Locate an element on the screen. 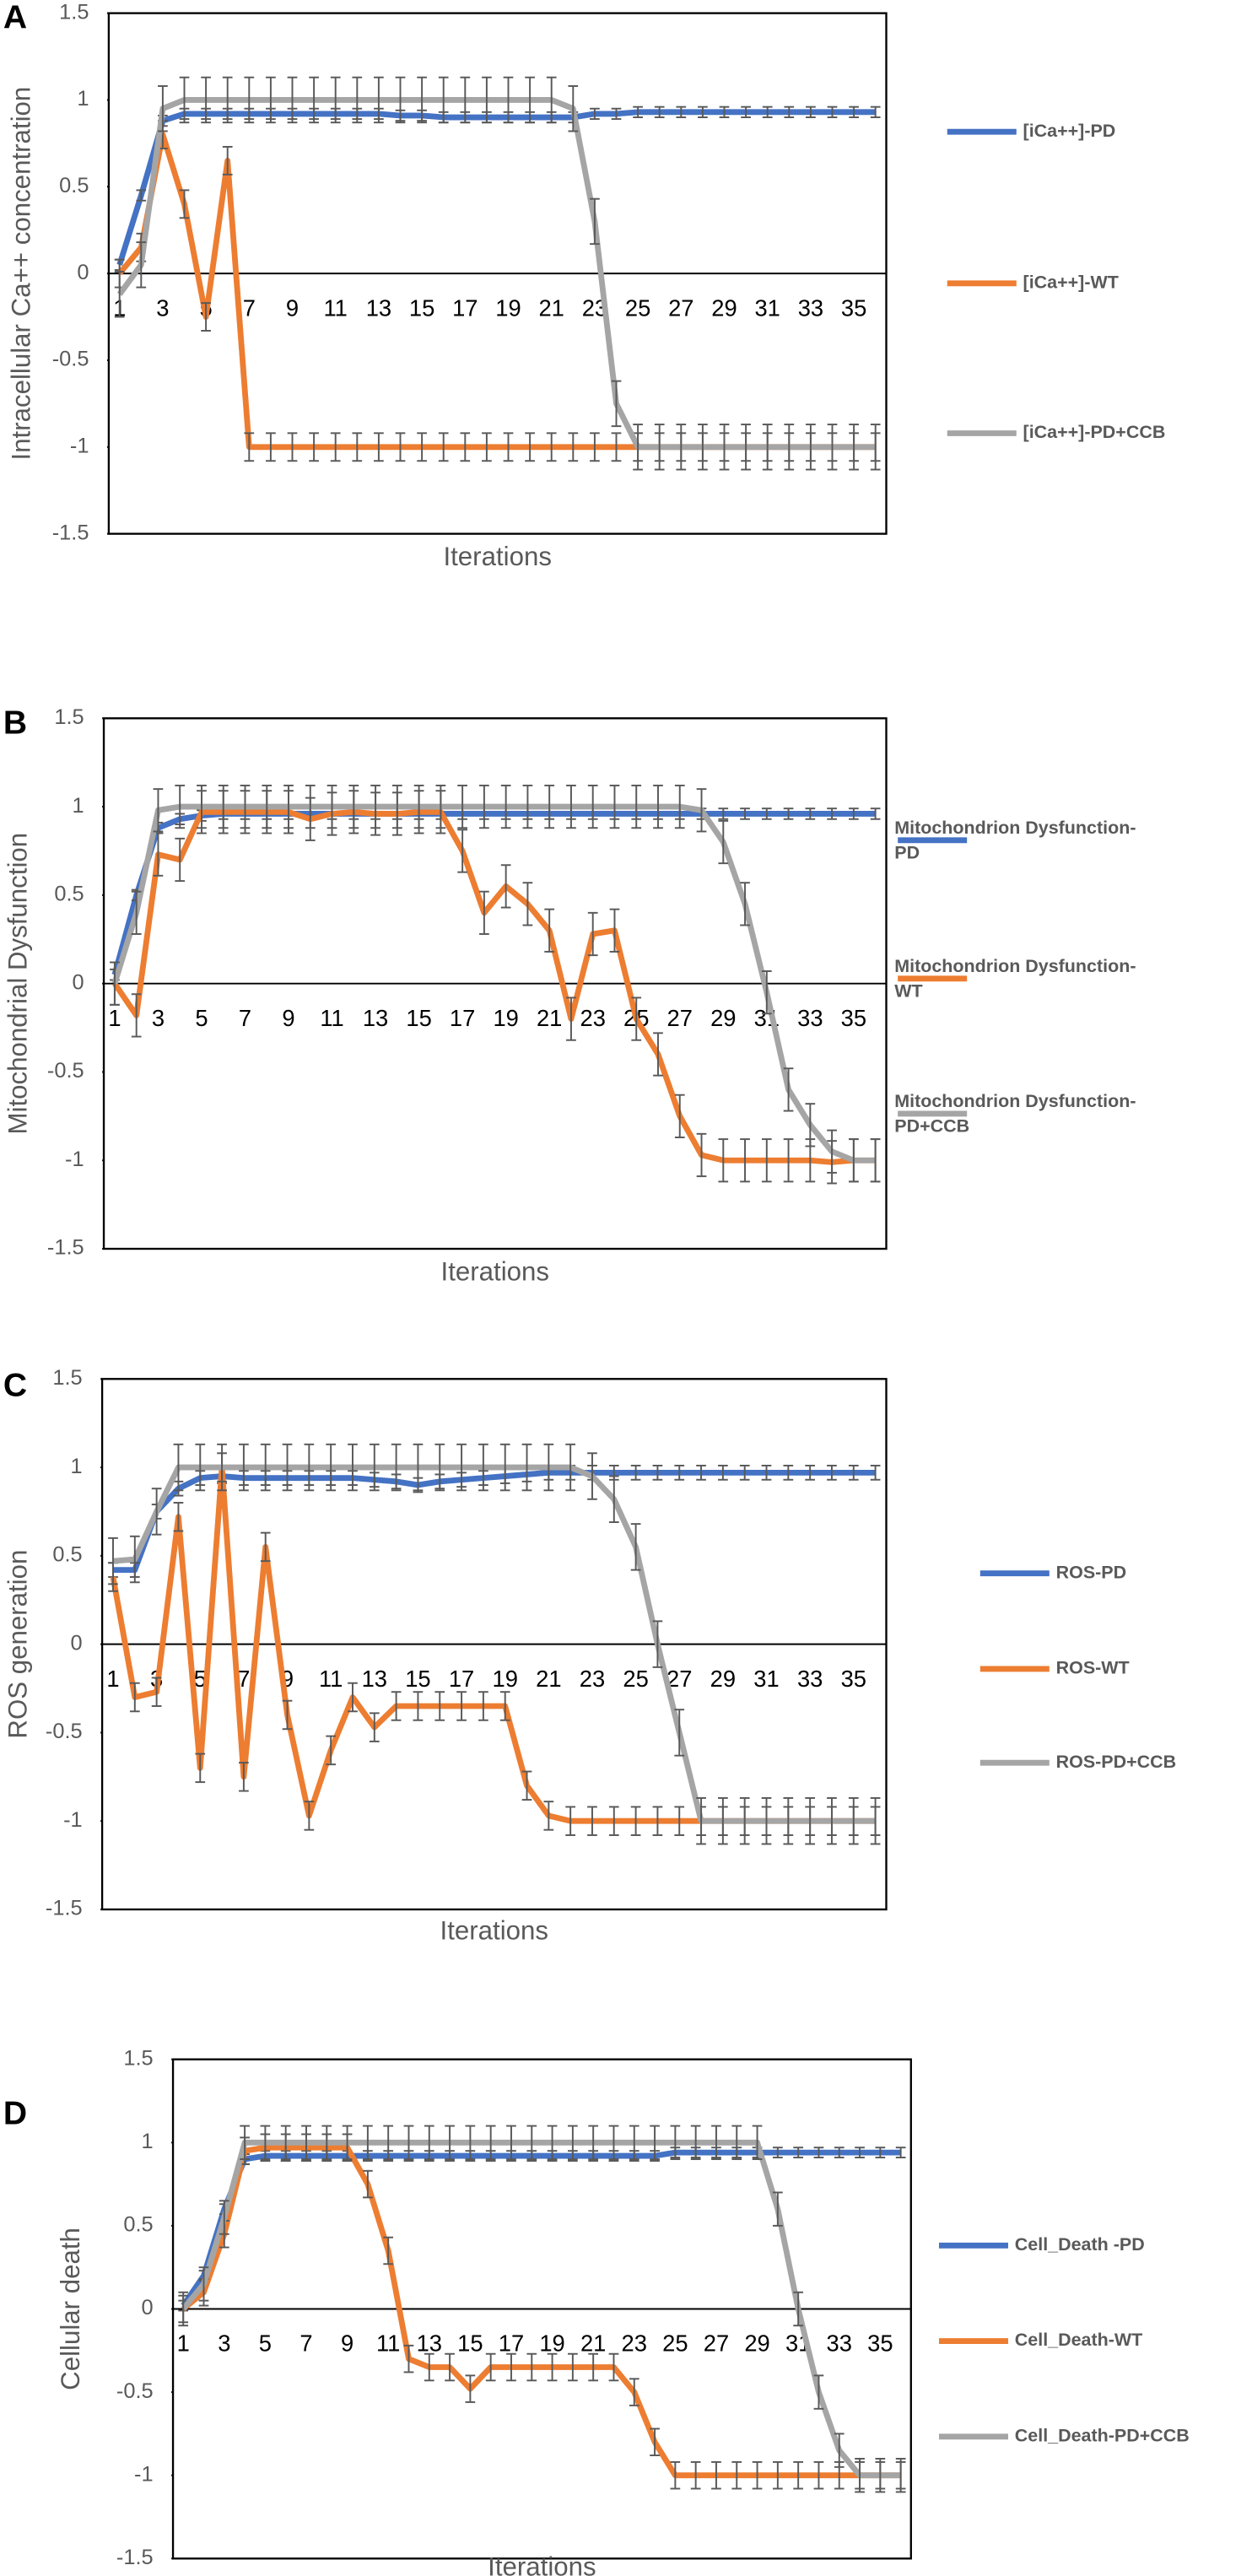 This screenshot has width=1252, height=2576. y-tick-label: -1 is located at coordinates (73, 1820).